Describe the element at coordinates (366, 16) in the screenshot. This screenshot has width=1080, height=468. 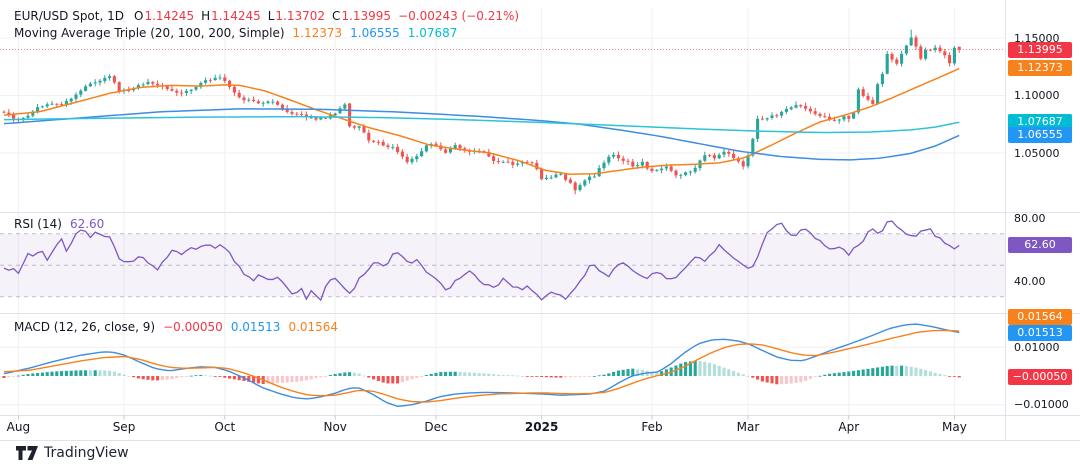
I see `close-value: 1.13995` at that location.